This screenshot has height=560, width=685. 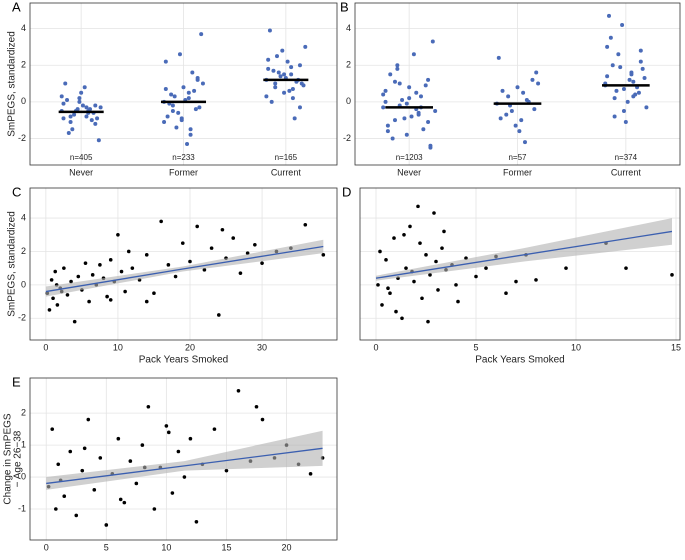 What do you see at coordinates (16, 191) in the screenshot?
I see `panel-letter: C` at bounding box center [16, 191].